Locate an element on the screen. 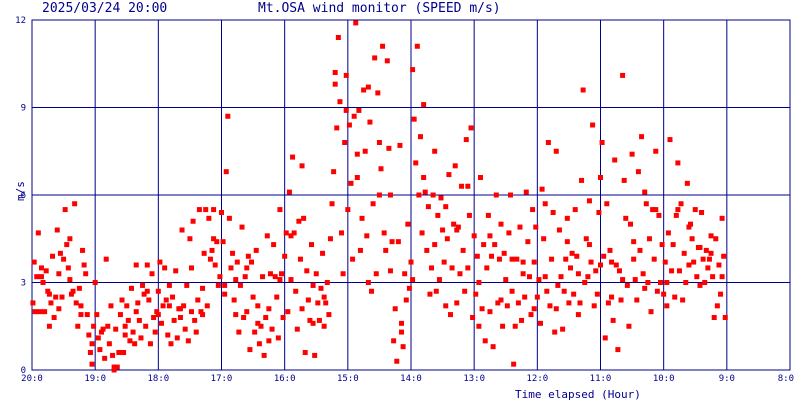 This screenshot has height=400, width=800. x-tick-label: 12:0 is located at coordinates (537, 379).